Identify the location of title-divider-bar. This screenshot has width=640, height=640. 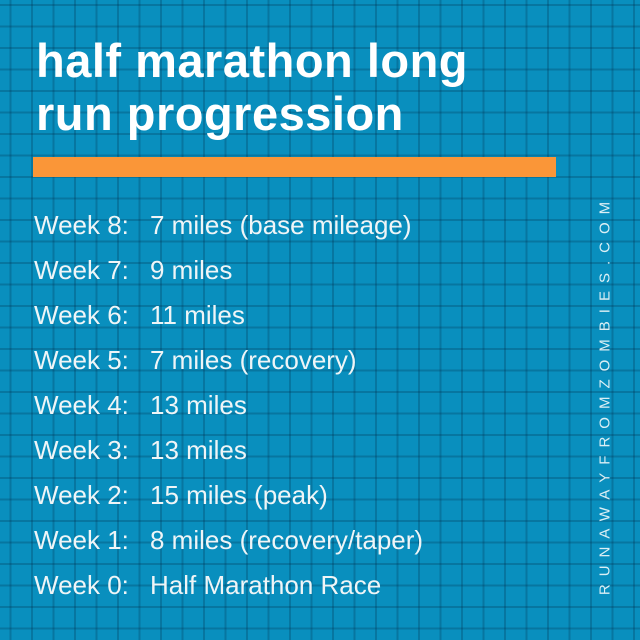
(294, 167).